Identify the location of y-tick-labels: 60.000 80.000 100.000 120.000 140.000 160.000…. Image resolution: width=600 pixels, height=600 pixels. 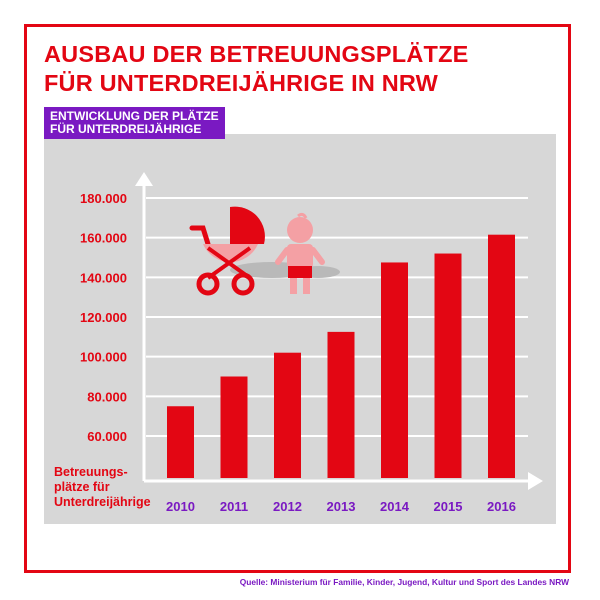
(103, 317).